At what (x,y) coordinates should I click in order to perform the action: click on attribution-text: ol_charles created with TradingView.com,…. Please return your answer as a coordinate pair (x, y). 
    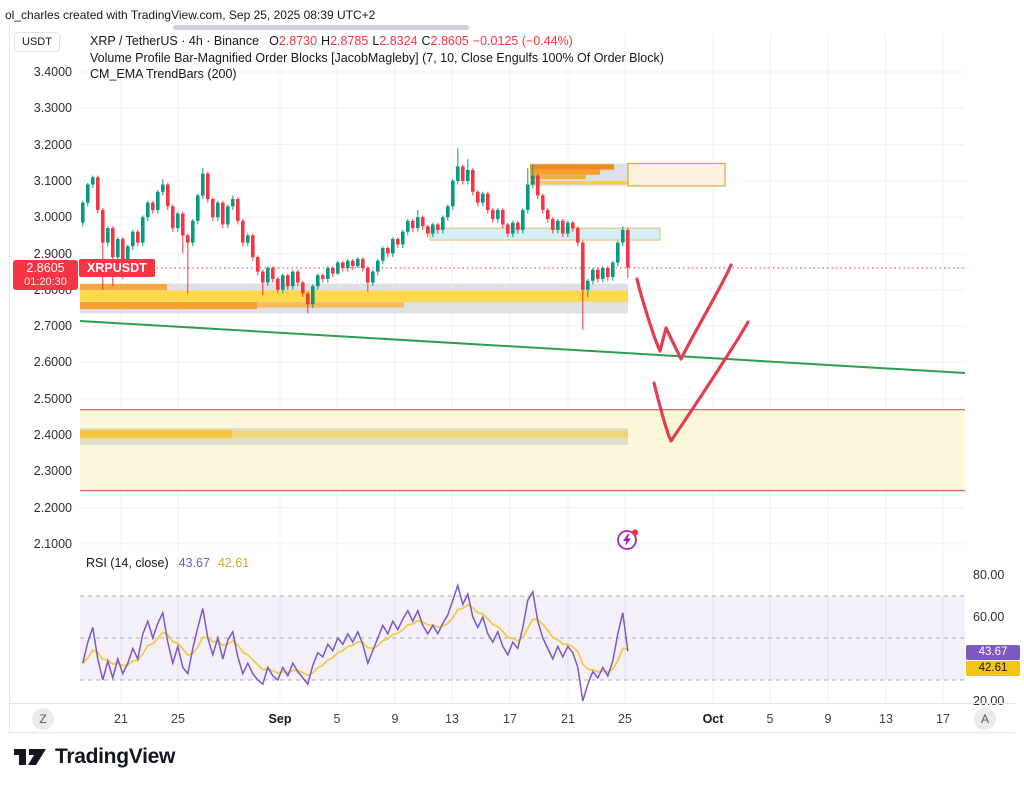
    Looking at the image, I should click on (190, 15).